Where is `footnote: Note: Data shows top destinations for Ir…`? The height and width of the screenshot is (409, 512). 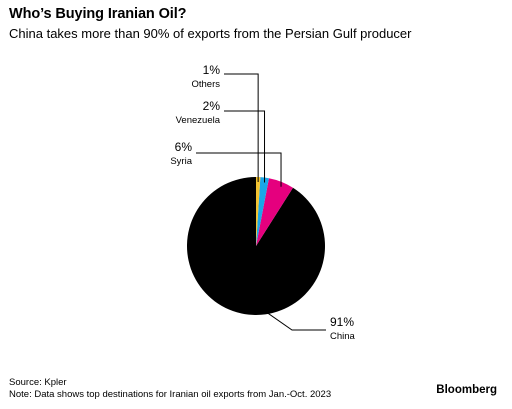
footnote: Note: Data shows top destinations for Ir… is located at coordinates (170, 394).